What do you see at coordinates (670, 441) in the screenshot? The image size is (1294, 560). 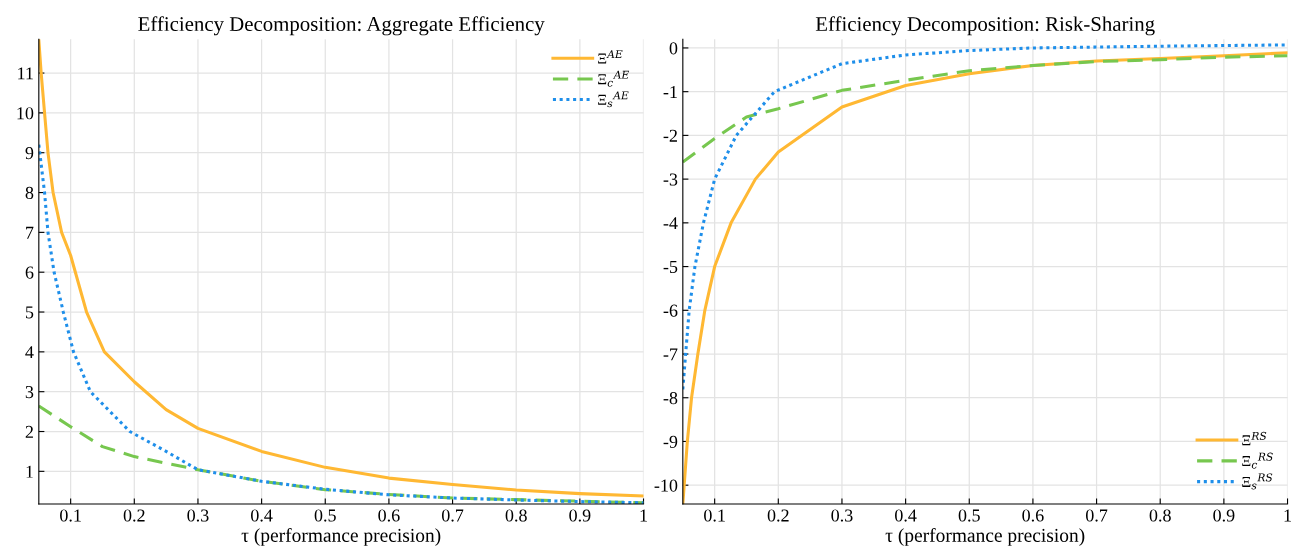 I see `y-tick-label: -9` at bounding box center [670, 441].